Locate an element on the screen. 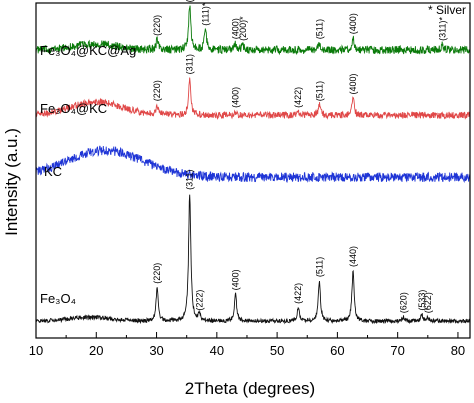 Image resolution: width=474 pixels, height=403 pixels. x-tick-label: 60 is located at coordinates (337, 350).